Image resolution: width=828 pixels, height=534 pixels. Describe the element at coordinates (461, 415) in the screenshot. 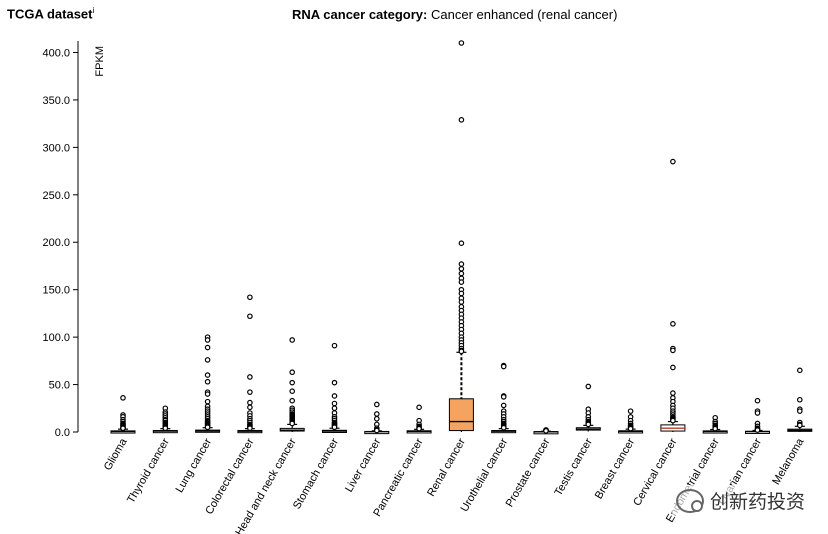

I see `box` at that location.